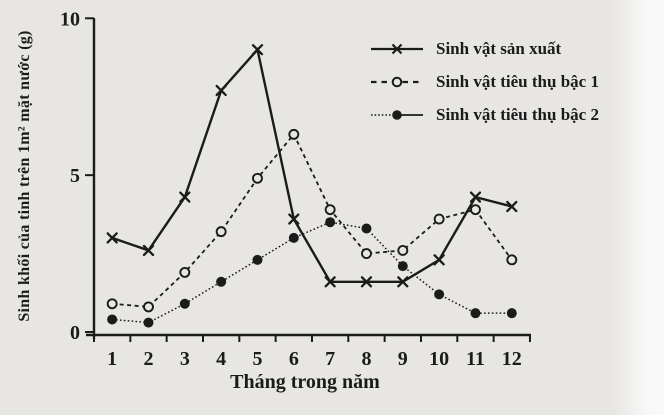 The width and height of the screenshot is (664, 415). Describe the element at coordinates (112, 359) in the screenshot. I see `x-tick-label: 1` at that location.